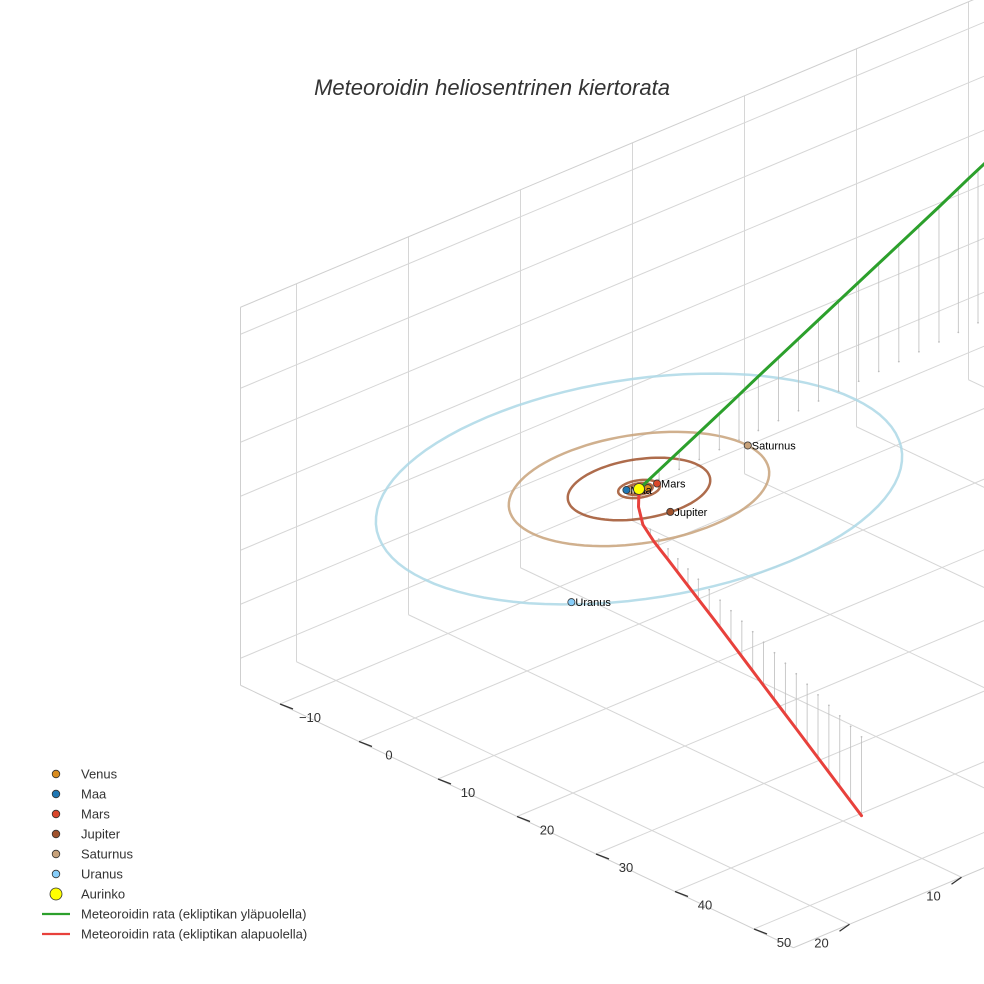 The height and width of the screenshot is (984, 984). I want to click on planet-label: Saturnus, so click(774, 446).